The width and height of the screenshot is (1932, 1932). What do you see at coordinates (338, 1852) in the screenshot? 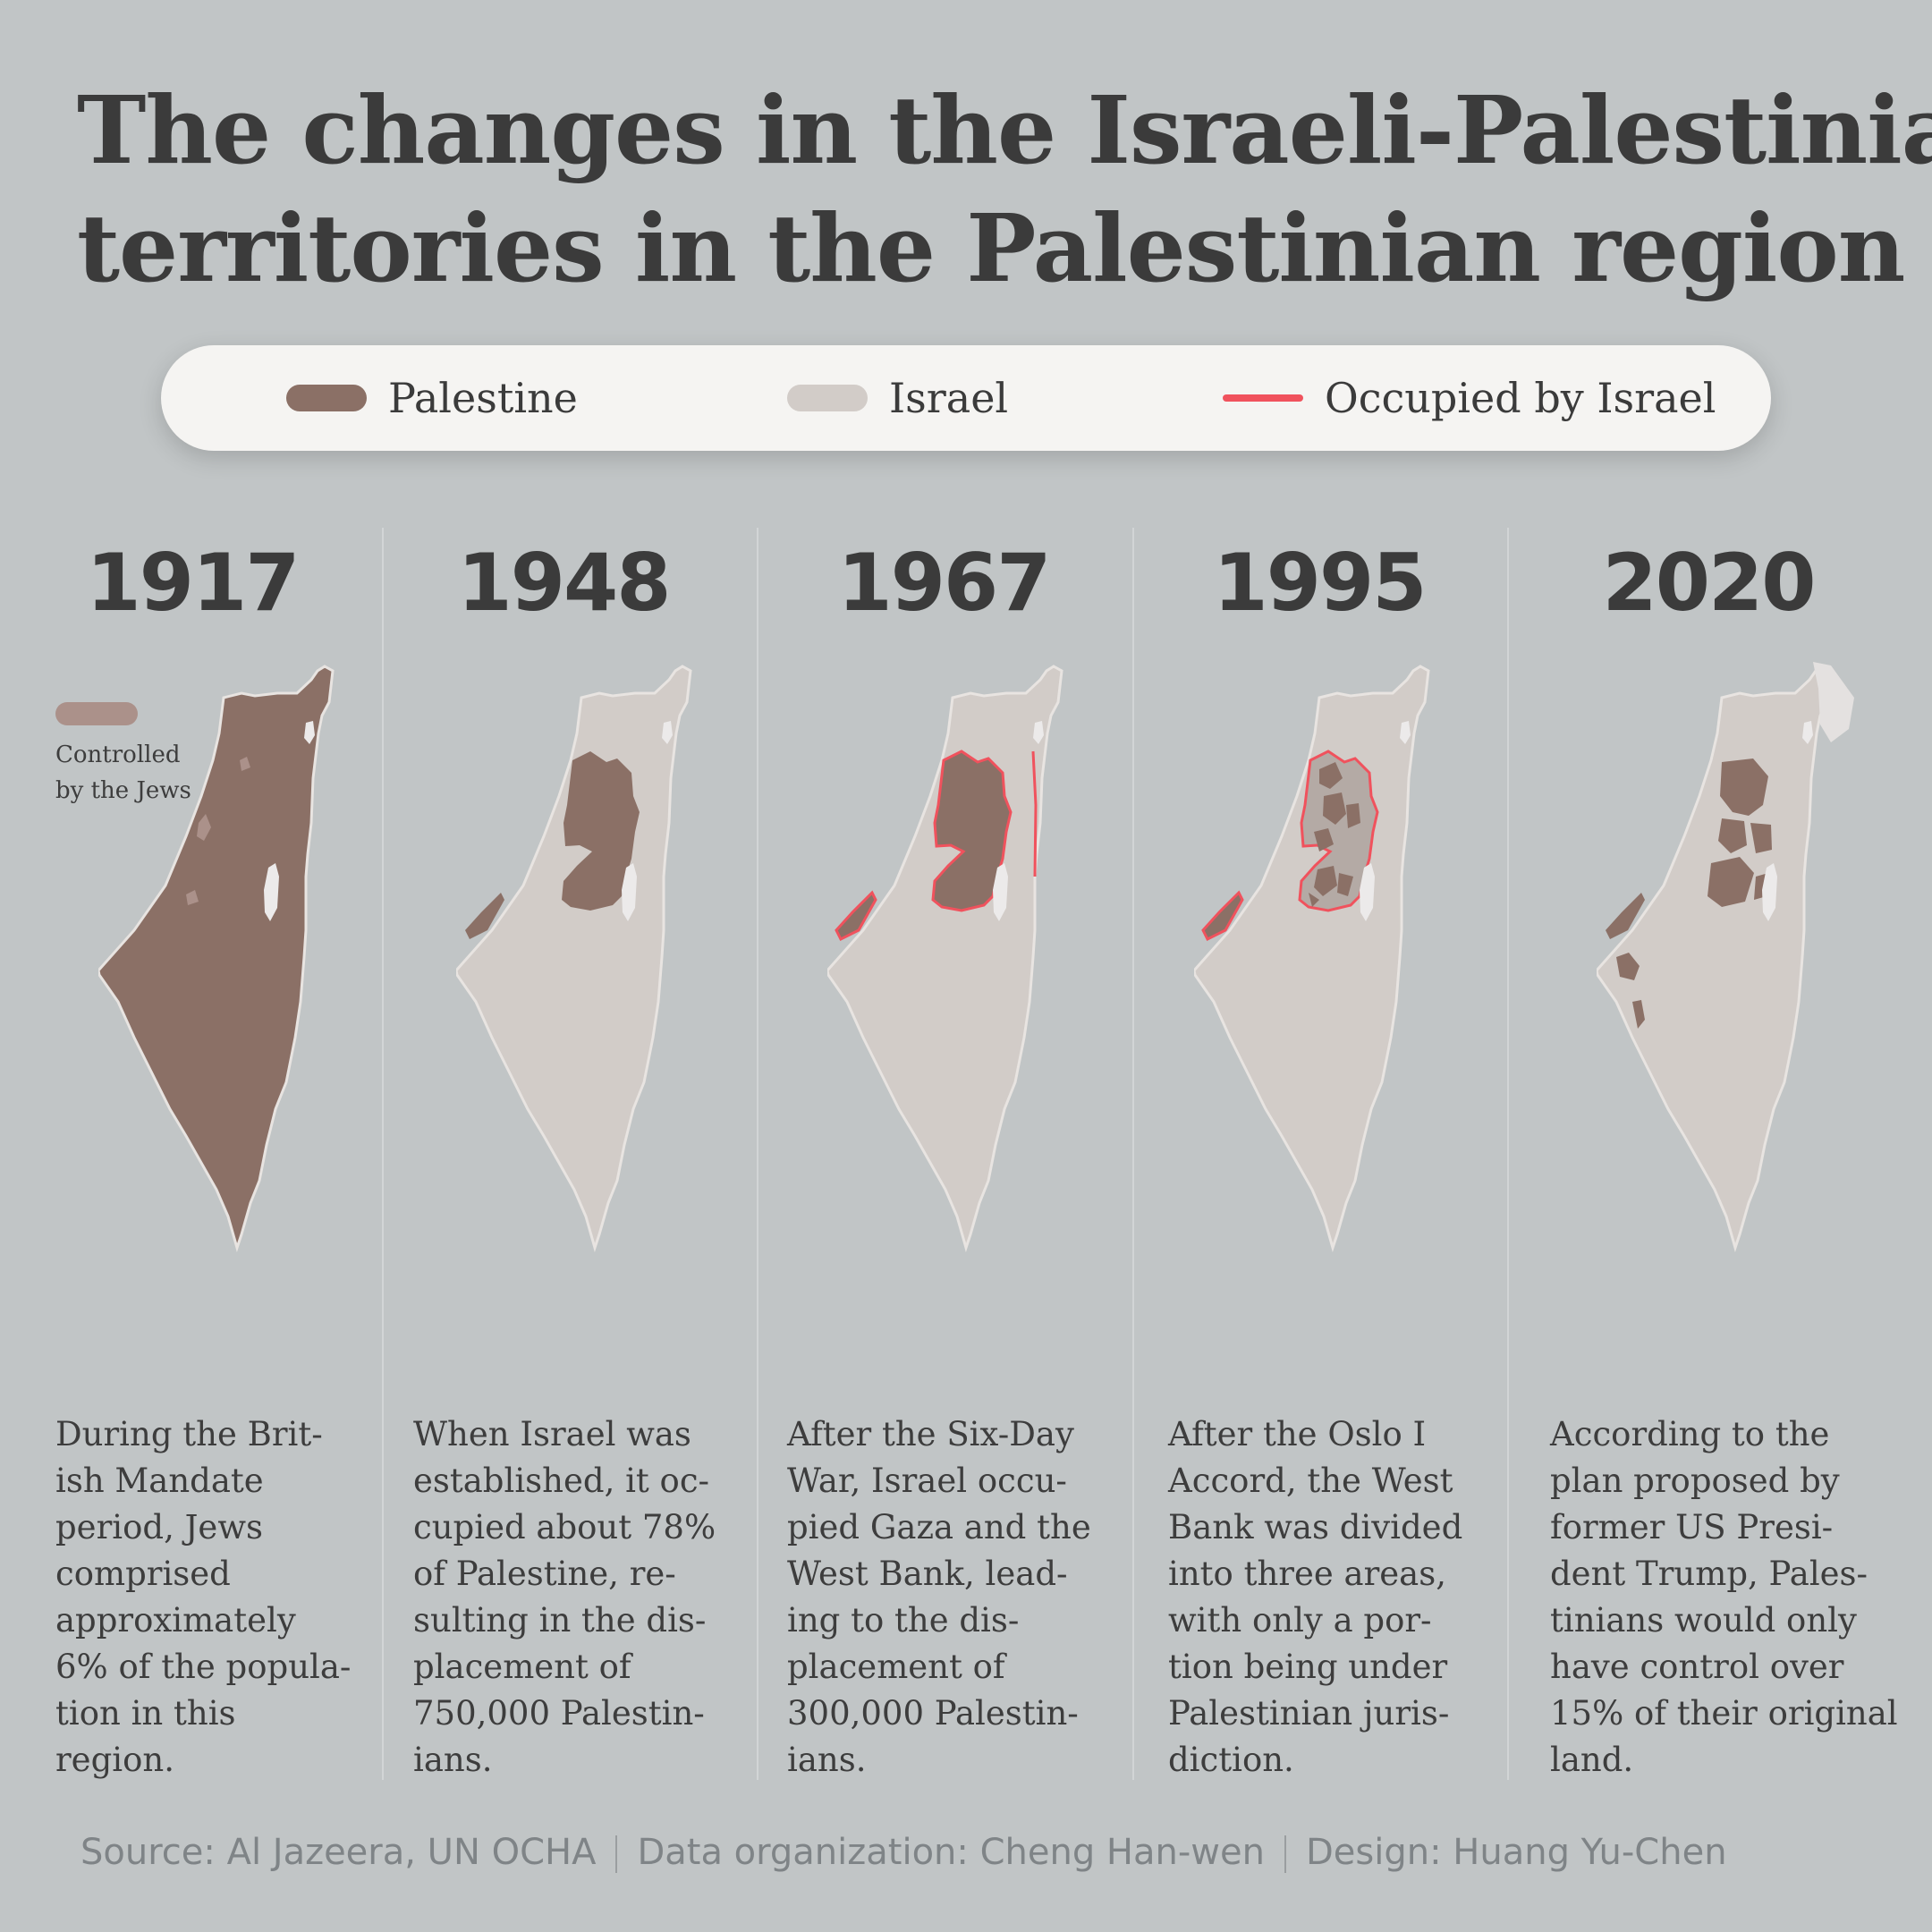
I see `source-credit: Source: Al Jazeera, UN OCHA` at bounding box center [338, 1852].